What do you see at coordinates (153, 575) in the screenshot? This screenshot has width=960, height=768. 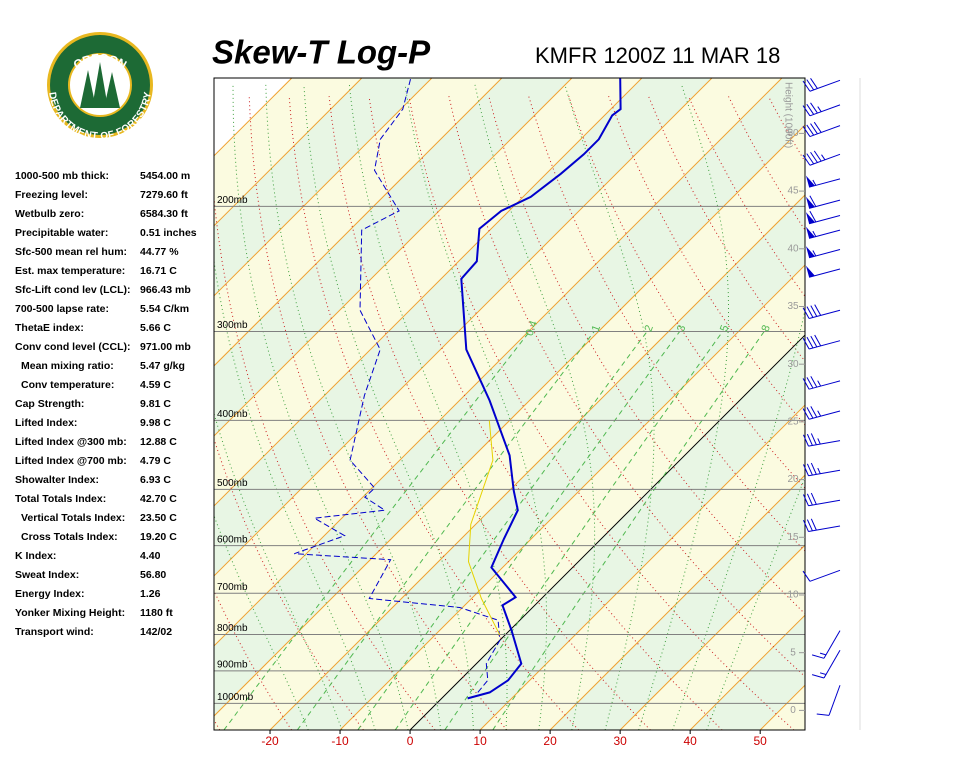 I see `stat-value: 56.80` at bounding box center [153, 575].